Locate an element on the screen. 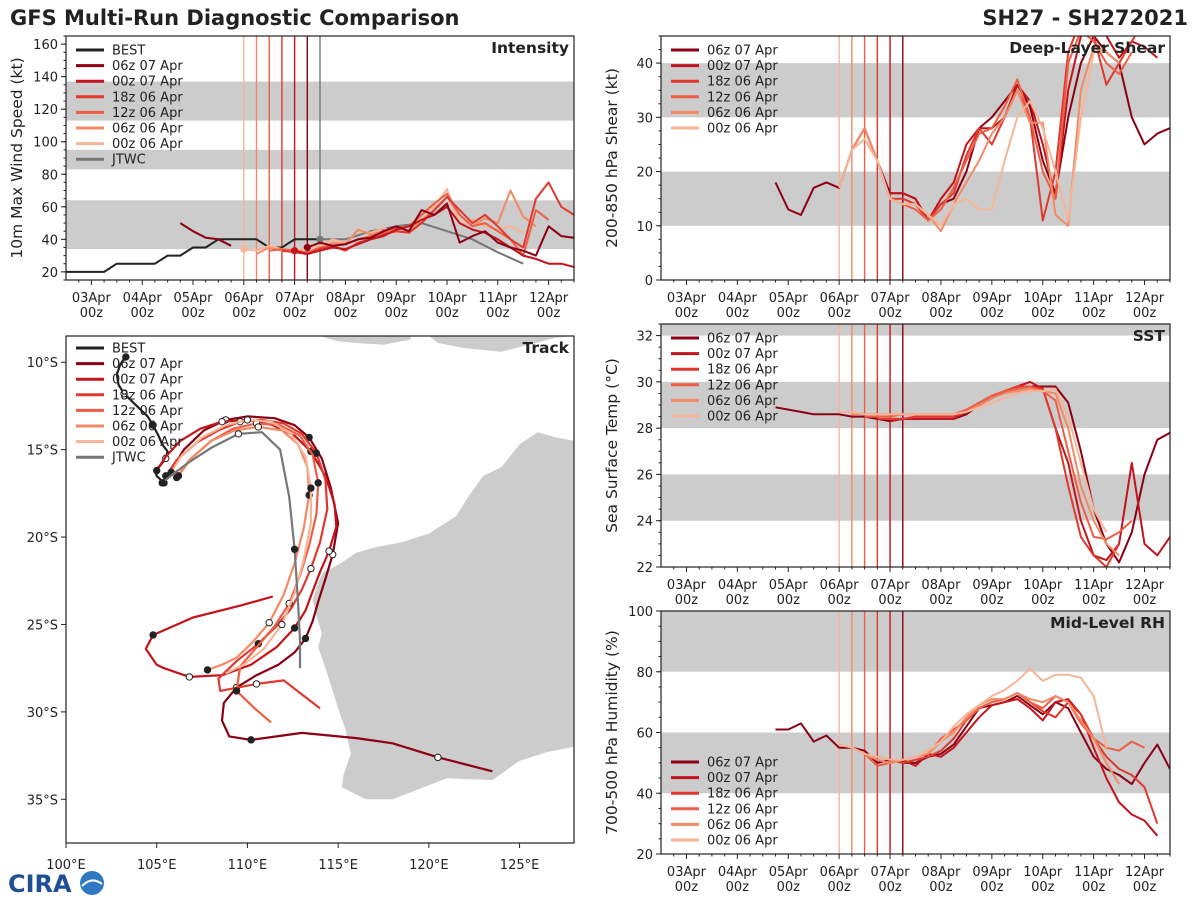  xtick-sublabel-4-0: 00z is located at coordinates (687, 887).